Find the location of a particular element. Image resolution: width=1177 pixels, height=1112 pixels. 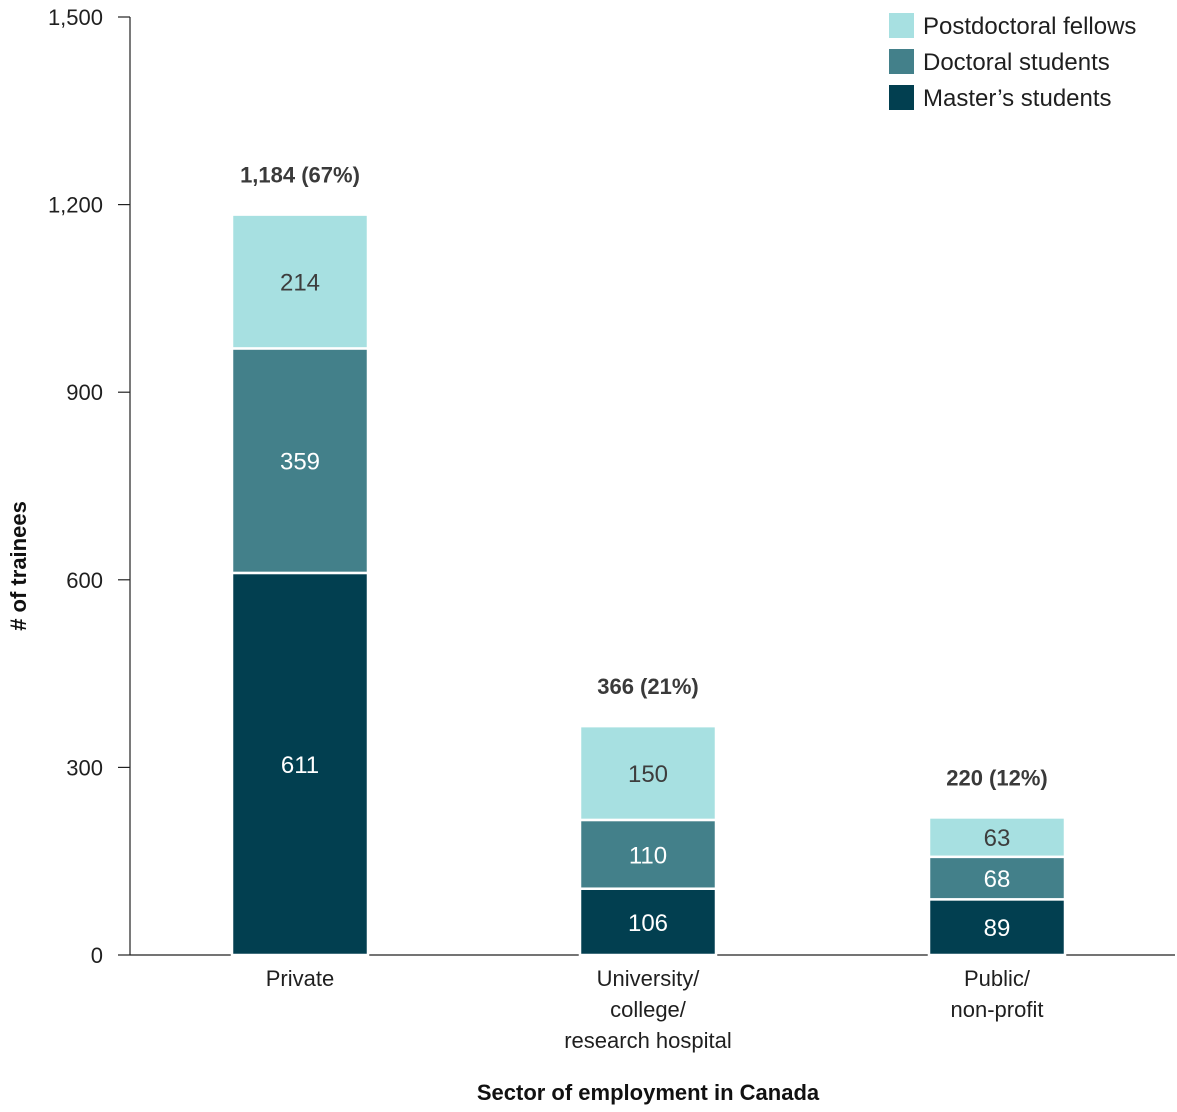

y-axis-title-group: # of trainees is located at coordinates (18, 566).